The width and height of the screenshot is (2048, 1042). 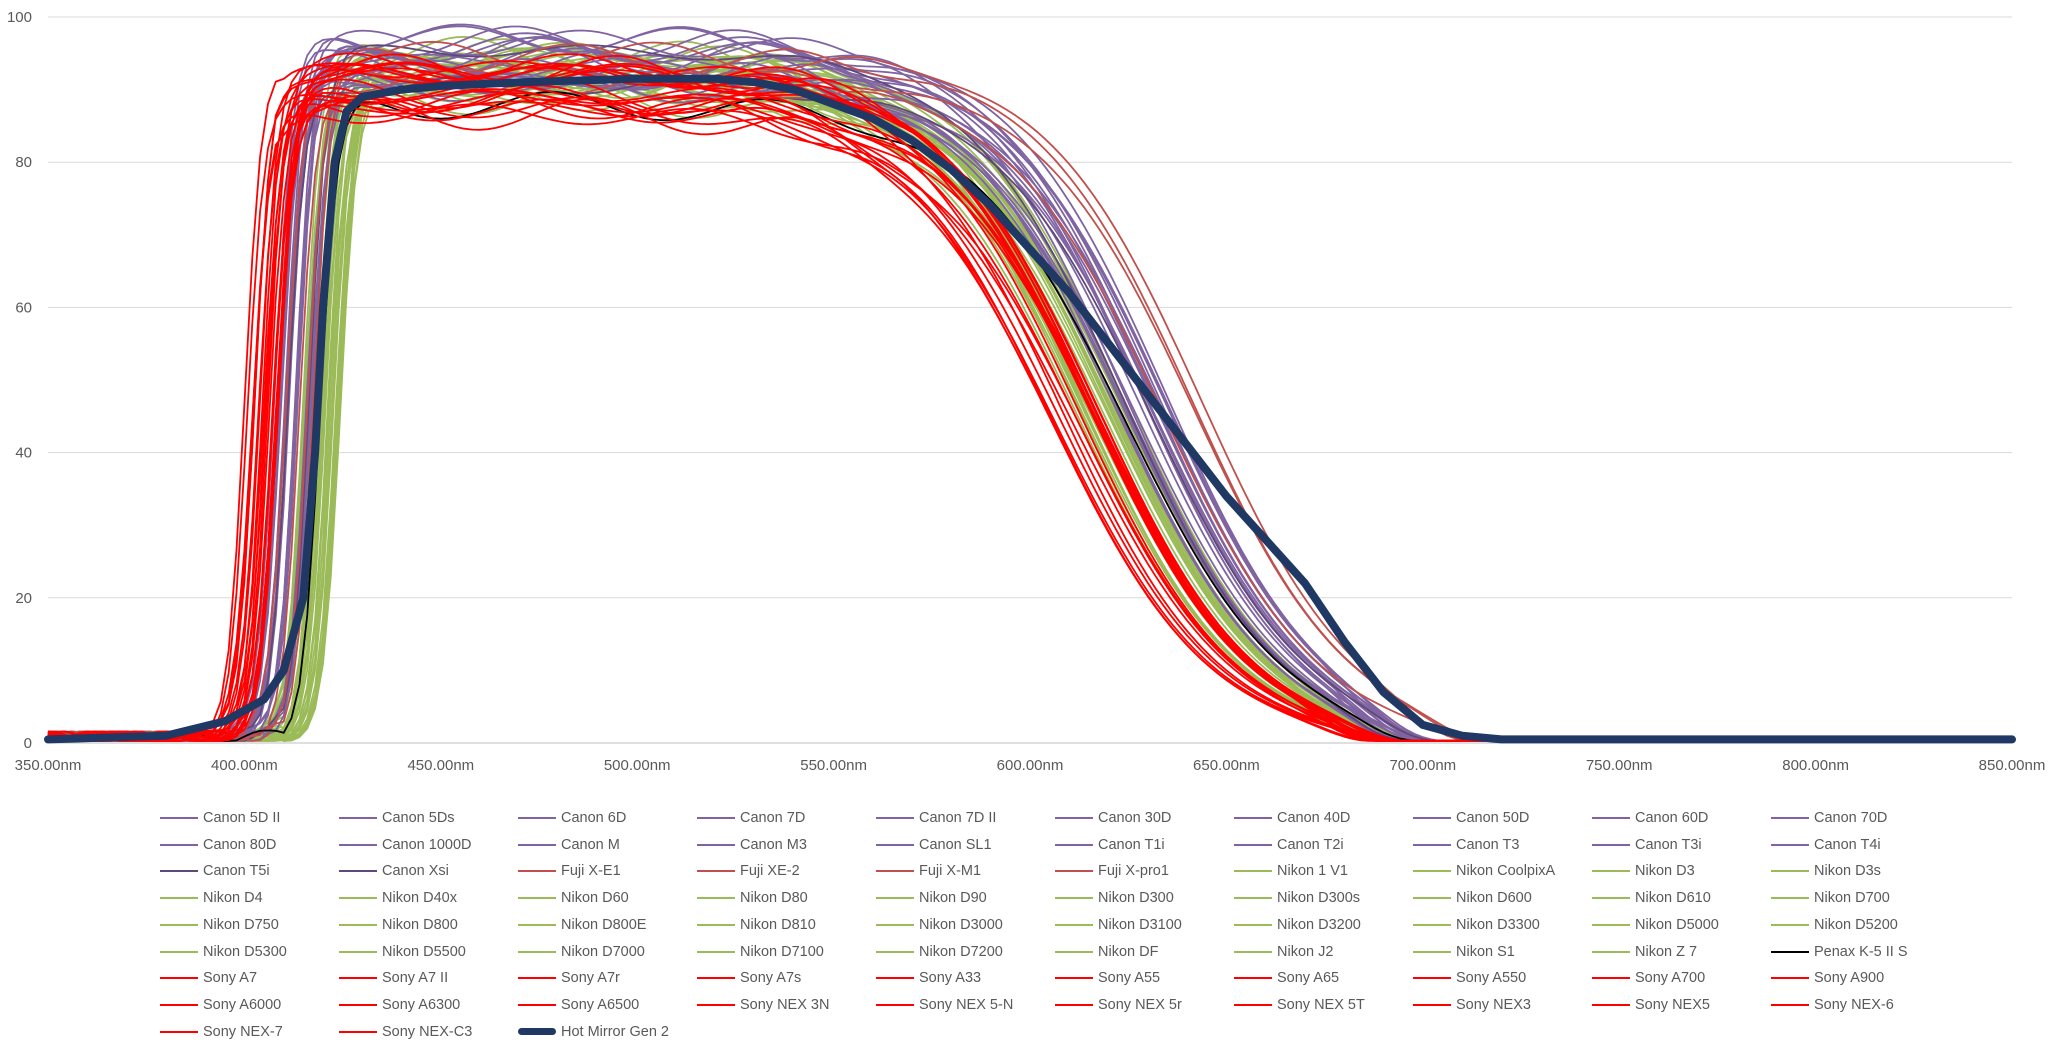 What do you see at coordinates (242, 818) in the screenshot?
I see `legend-label: Canon 5D II` at bounding box center [242, 818].